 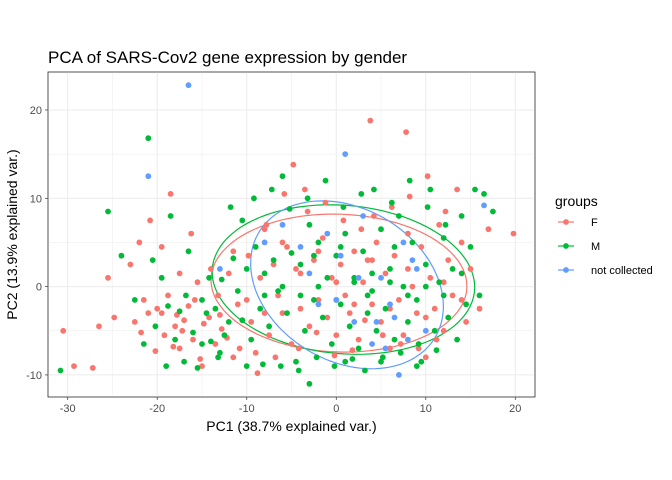 What do you see at coordinates (34, 376) in the screenshot?
I see `y-tick-label: -10` at bounding box center [34, 376].